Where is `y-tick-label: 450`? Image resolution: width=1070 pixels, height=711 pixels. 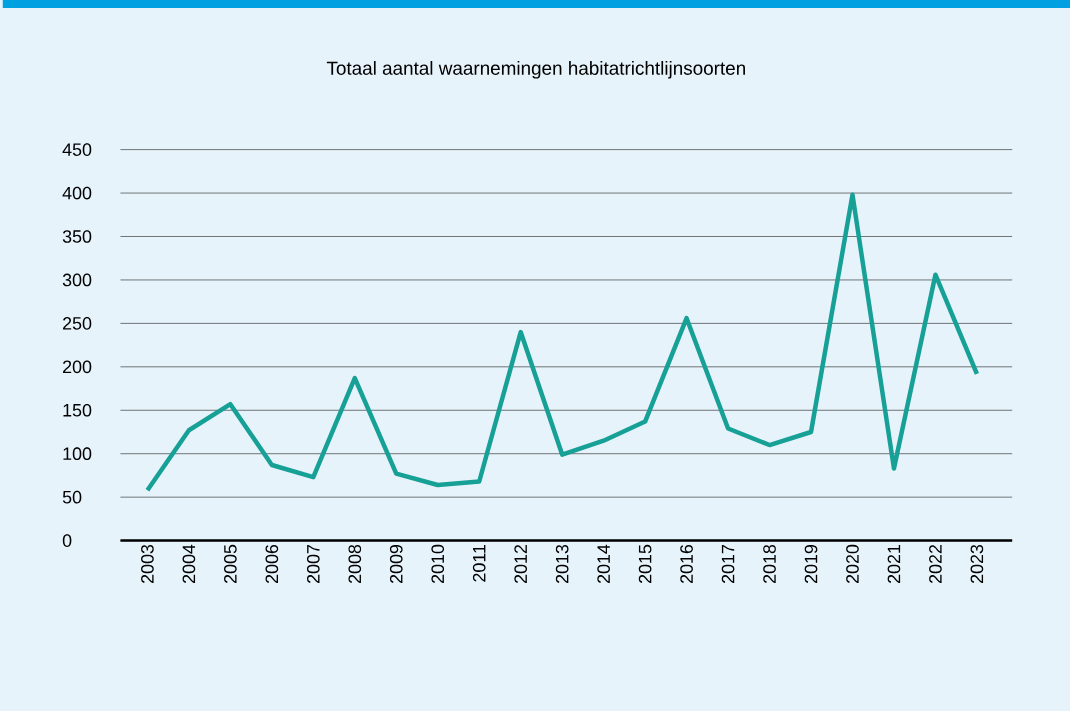 y-tick-label: 450 is located at coordinates (77, 149).